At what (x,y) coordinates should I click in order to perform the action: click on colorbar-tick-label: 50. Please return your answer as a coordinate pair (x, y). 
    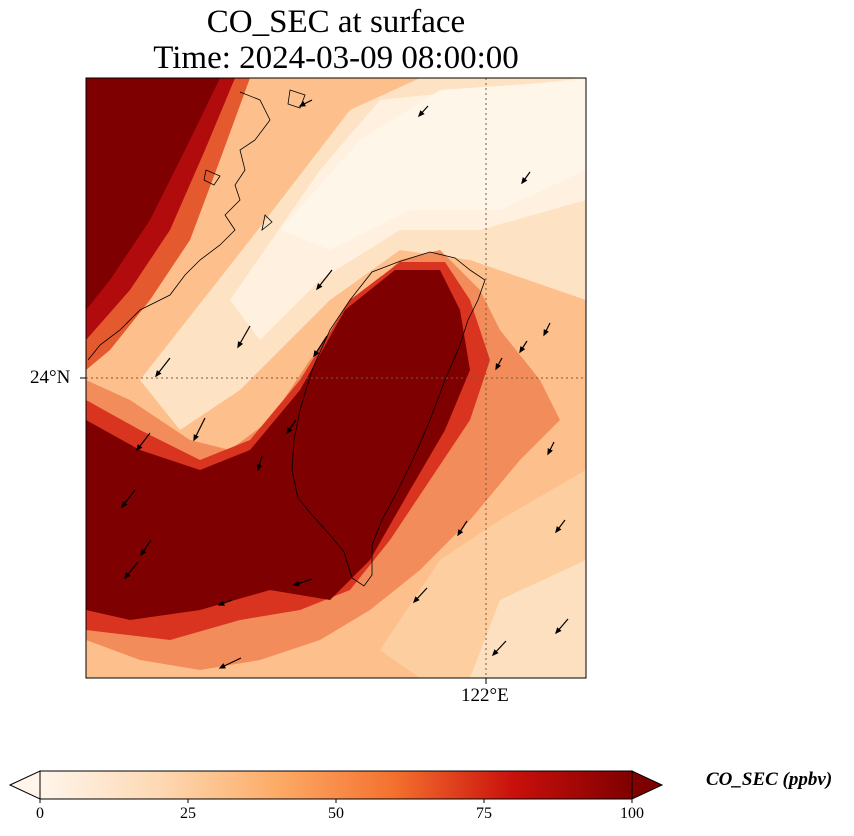
    Looking at the image, I should click on (336, 813).